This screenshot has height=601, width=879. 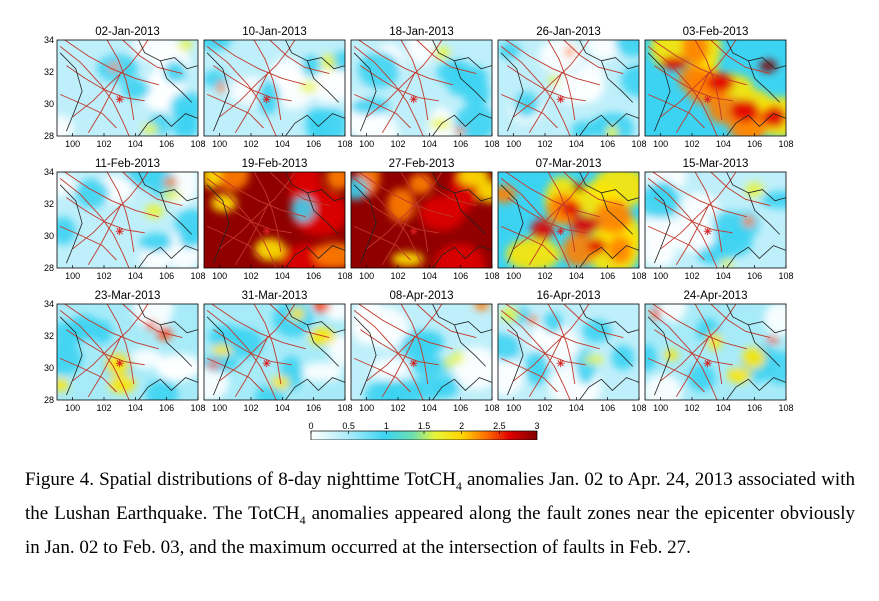 I want to click on panel-title: 23-Mar-2013, so click(x=128, y=296).